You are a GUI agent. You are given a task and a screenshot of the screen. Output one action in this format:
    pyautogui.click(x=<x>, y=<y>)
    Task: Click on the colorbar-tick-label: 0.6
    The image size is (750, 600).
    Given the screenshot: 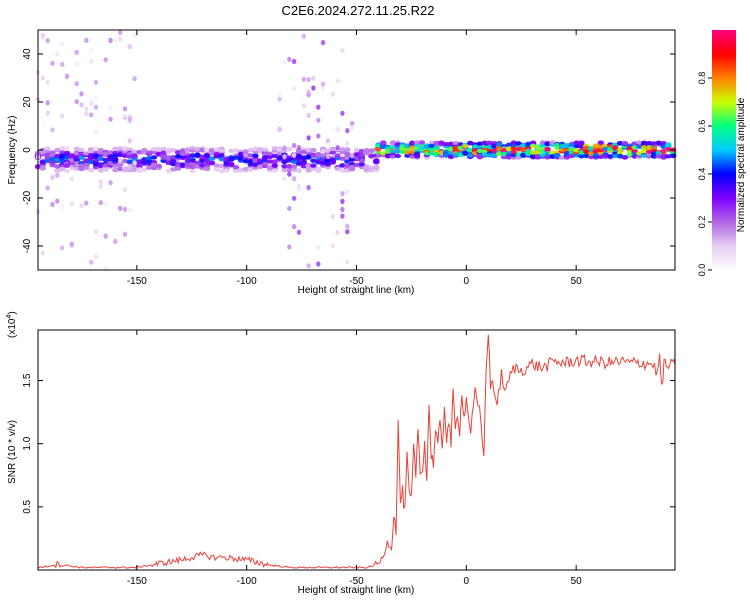 What is the action you would take?
    pyautogui.click(x=702, y=126)
    